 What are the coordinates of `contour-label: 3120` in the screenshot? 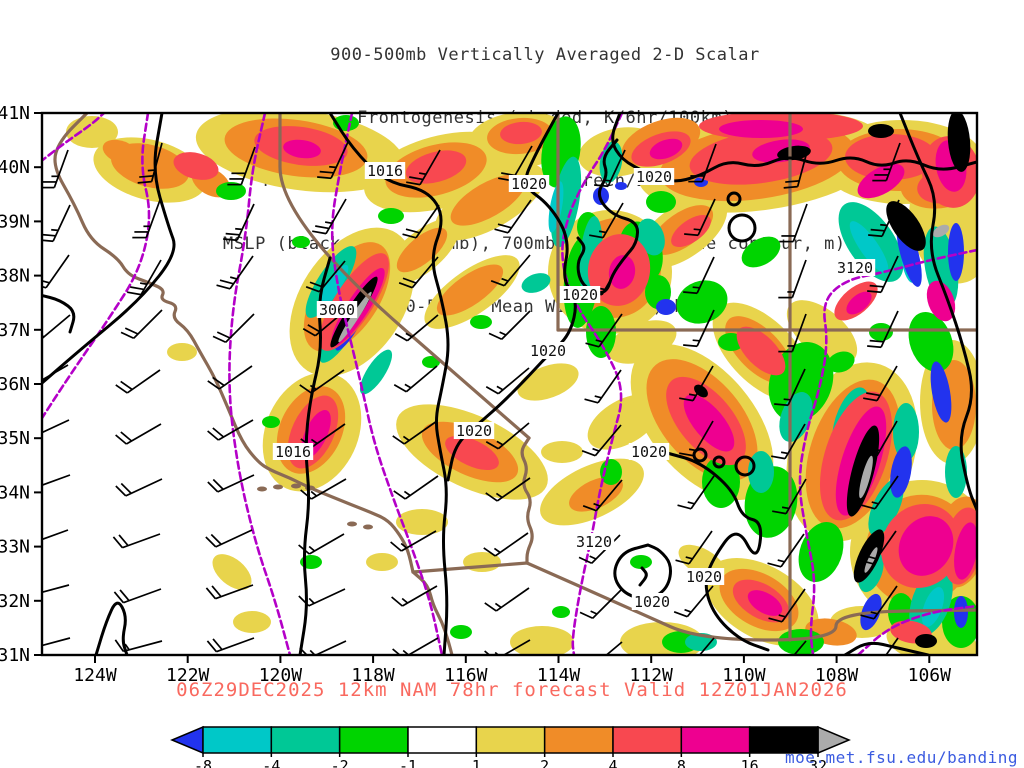 It's located at (855, 268).